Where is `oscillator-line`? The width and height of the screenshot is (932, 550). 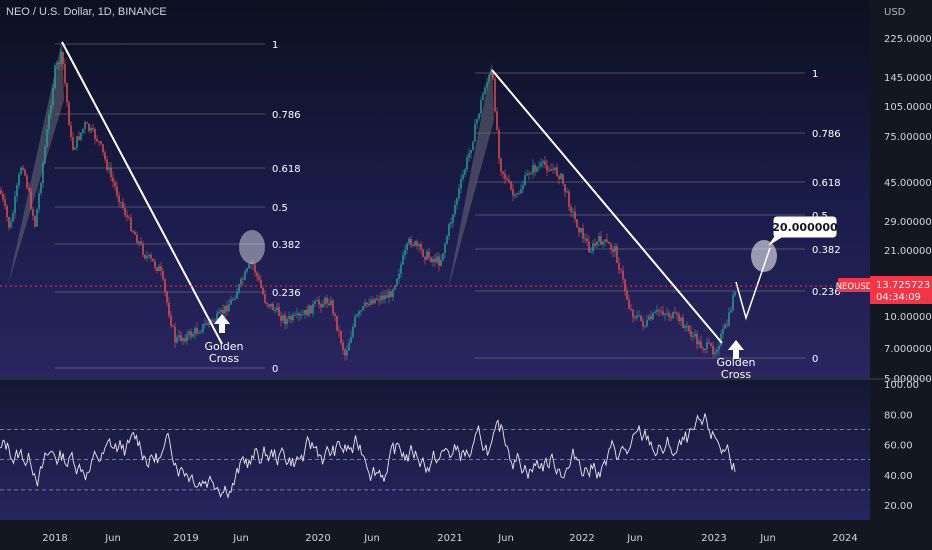 oscillator-line is located at coordinates (368, 456).